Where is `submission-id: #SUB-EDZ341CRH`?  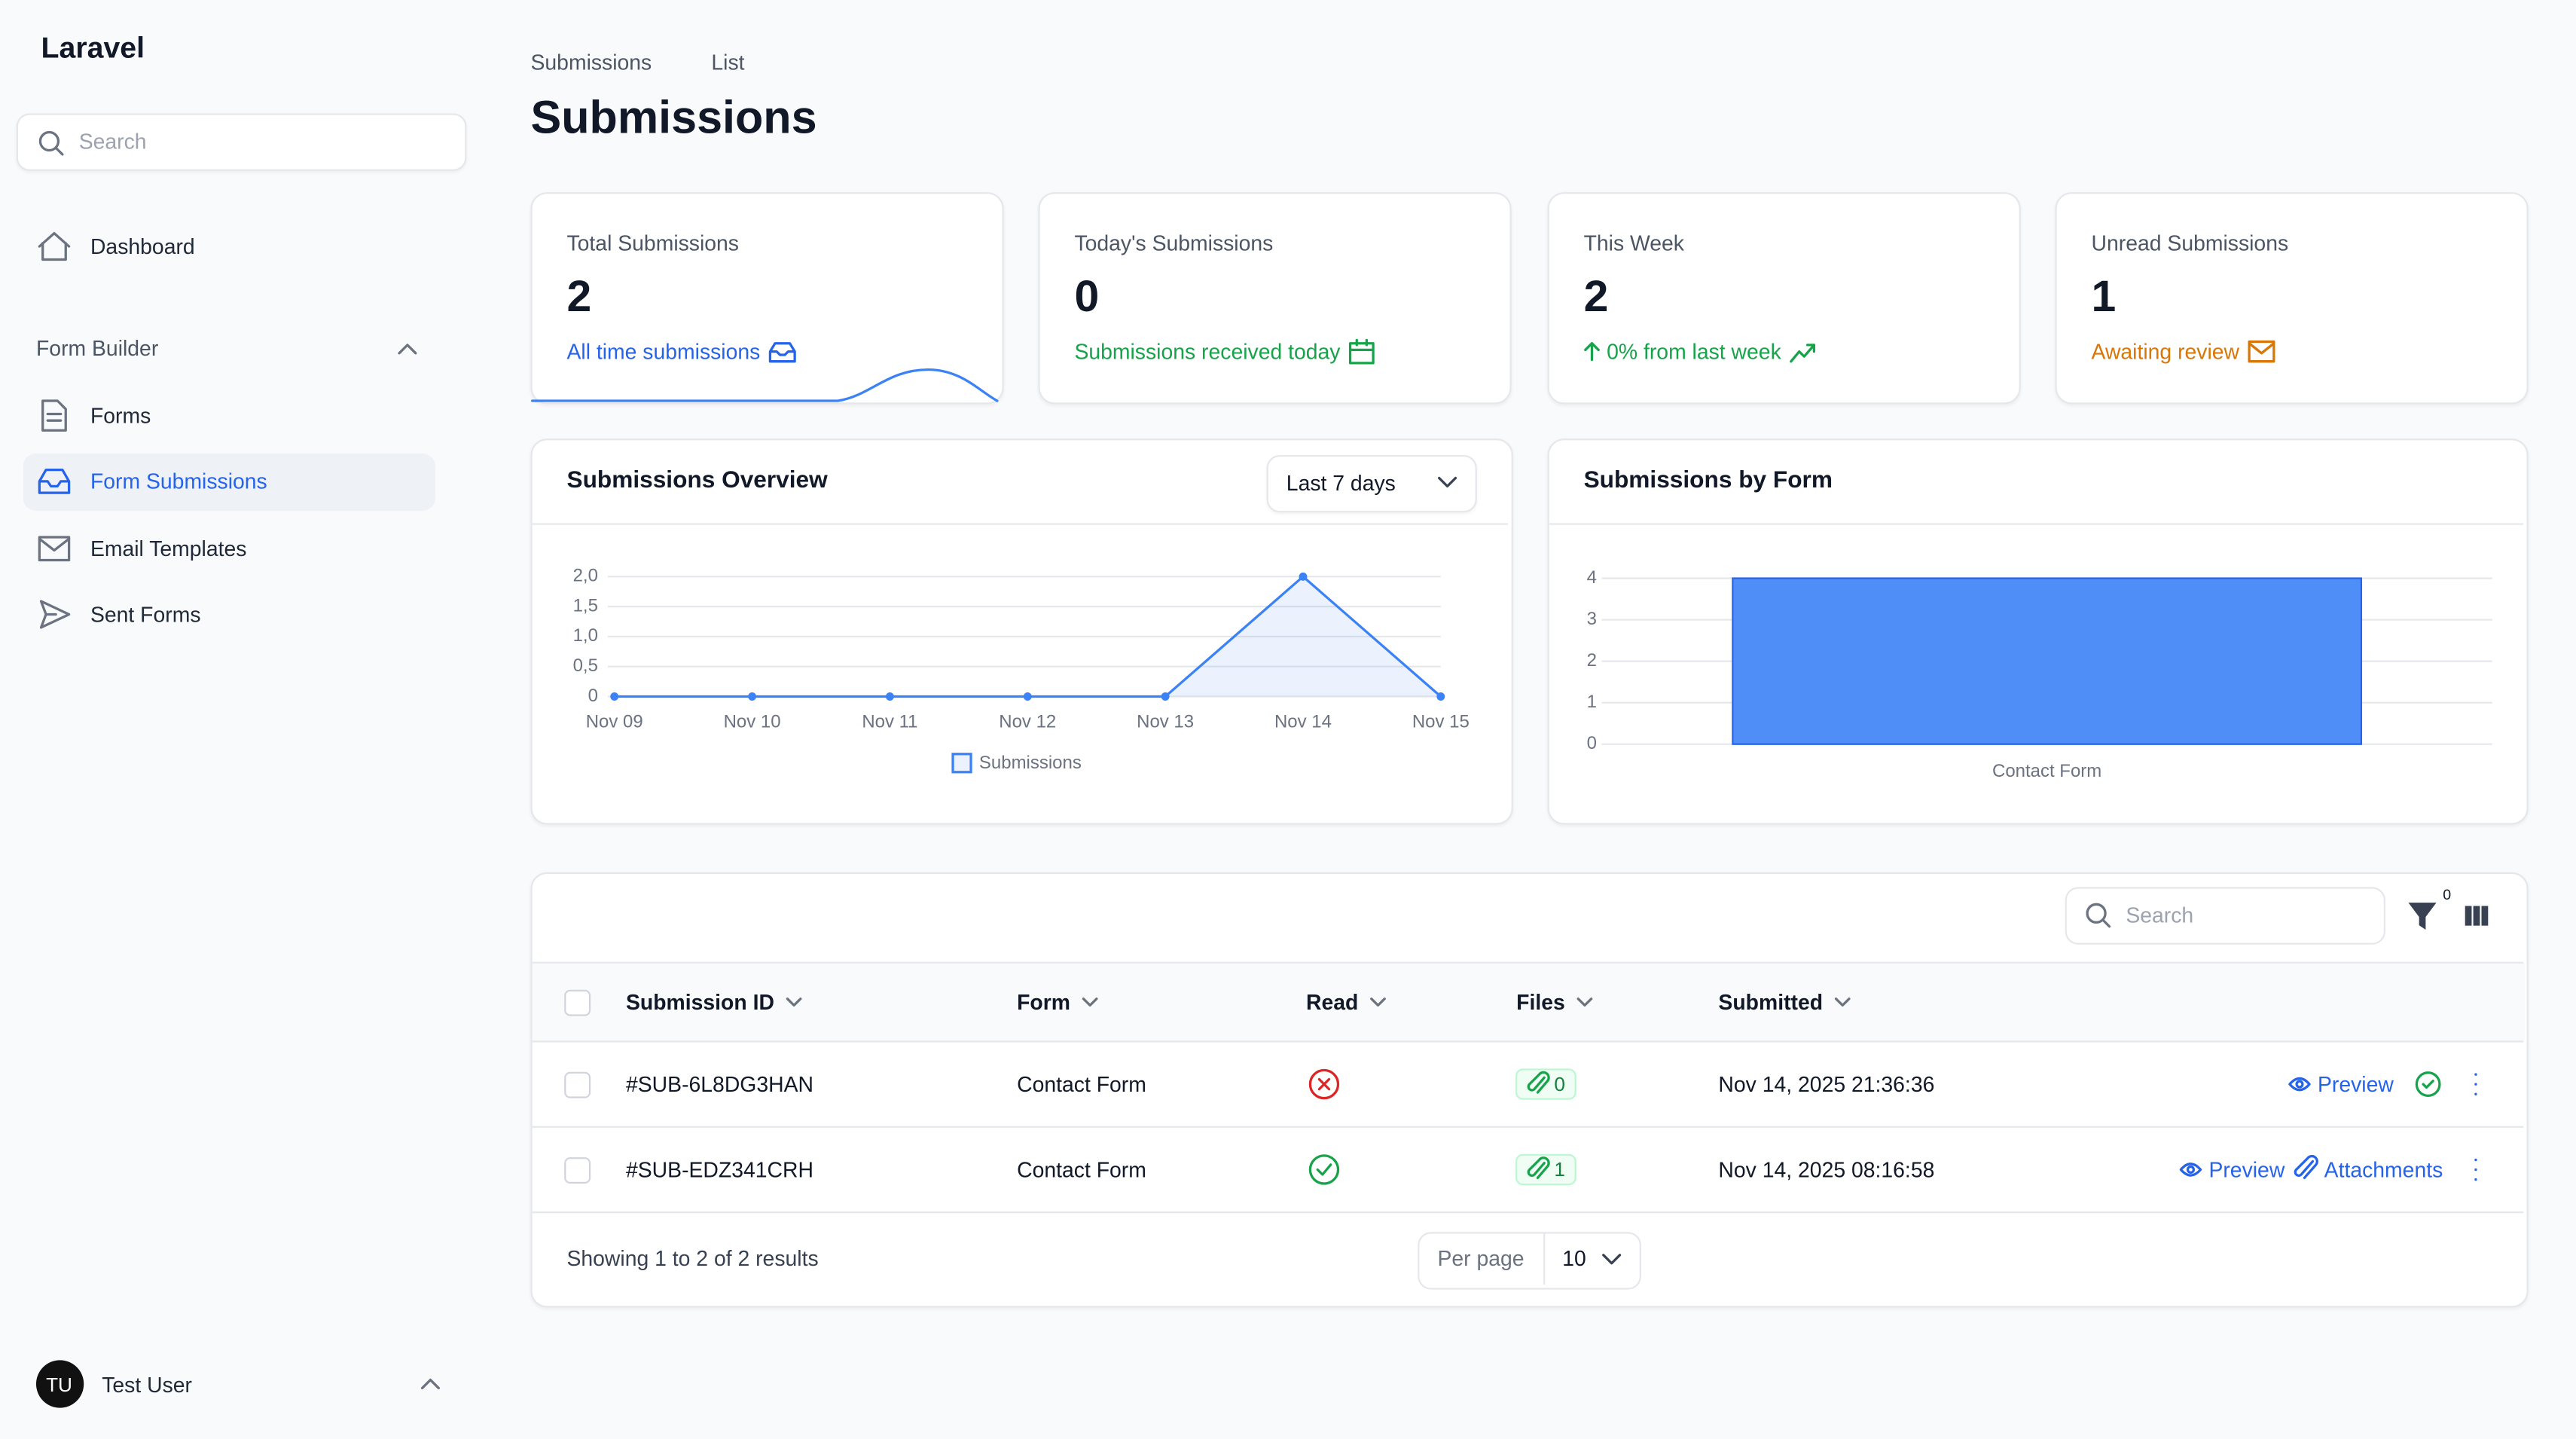 submission-id: #SUB-EDZ341CRH is located at coordinates (719, 1169).